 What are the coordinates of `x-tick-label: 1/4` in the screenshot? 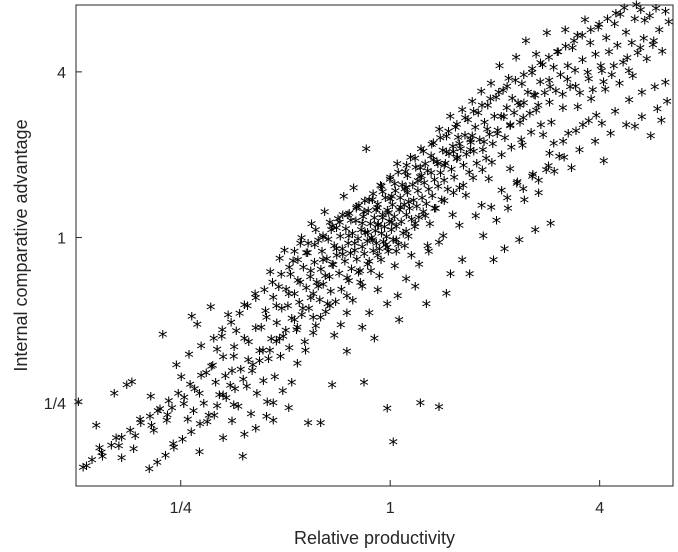 It's located at (181, 508).